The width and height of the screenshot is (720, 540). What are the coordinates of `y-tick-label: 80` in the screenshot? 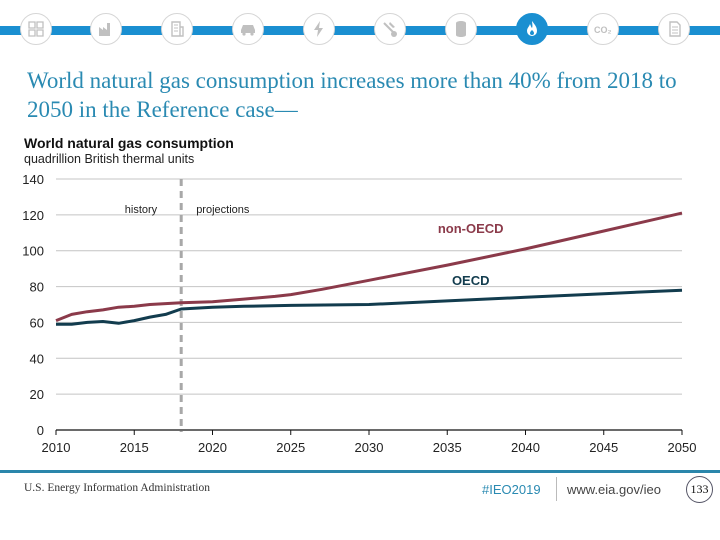 It's located at (37, 287).